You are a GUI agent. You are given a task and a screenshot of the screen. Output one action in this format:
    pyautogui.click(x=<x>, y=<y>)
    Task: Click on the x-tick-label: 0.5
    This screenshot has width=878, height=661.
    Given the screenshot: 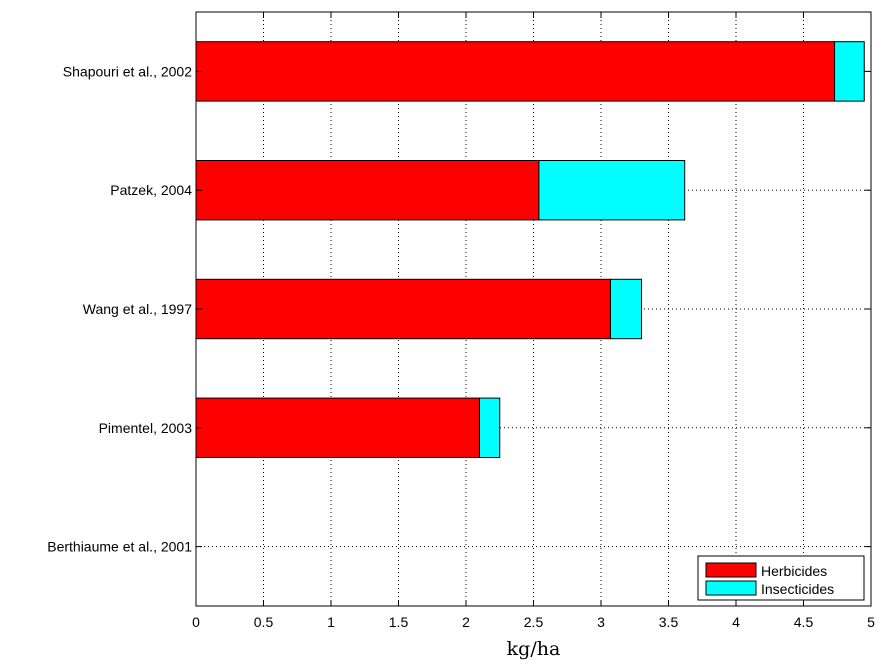 What is the action you would take?
    pyautogui.click(x=264, y=622)
    